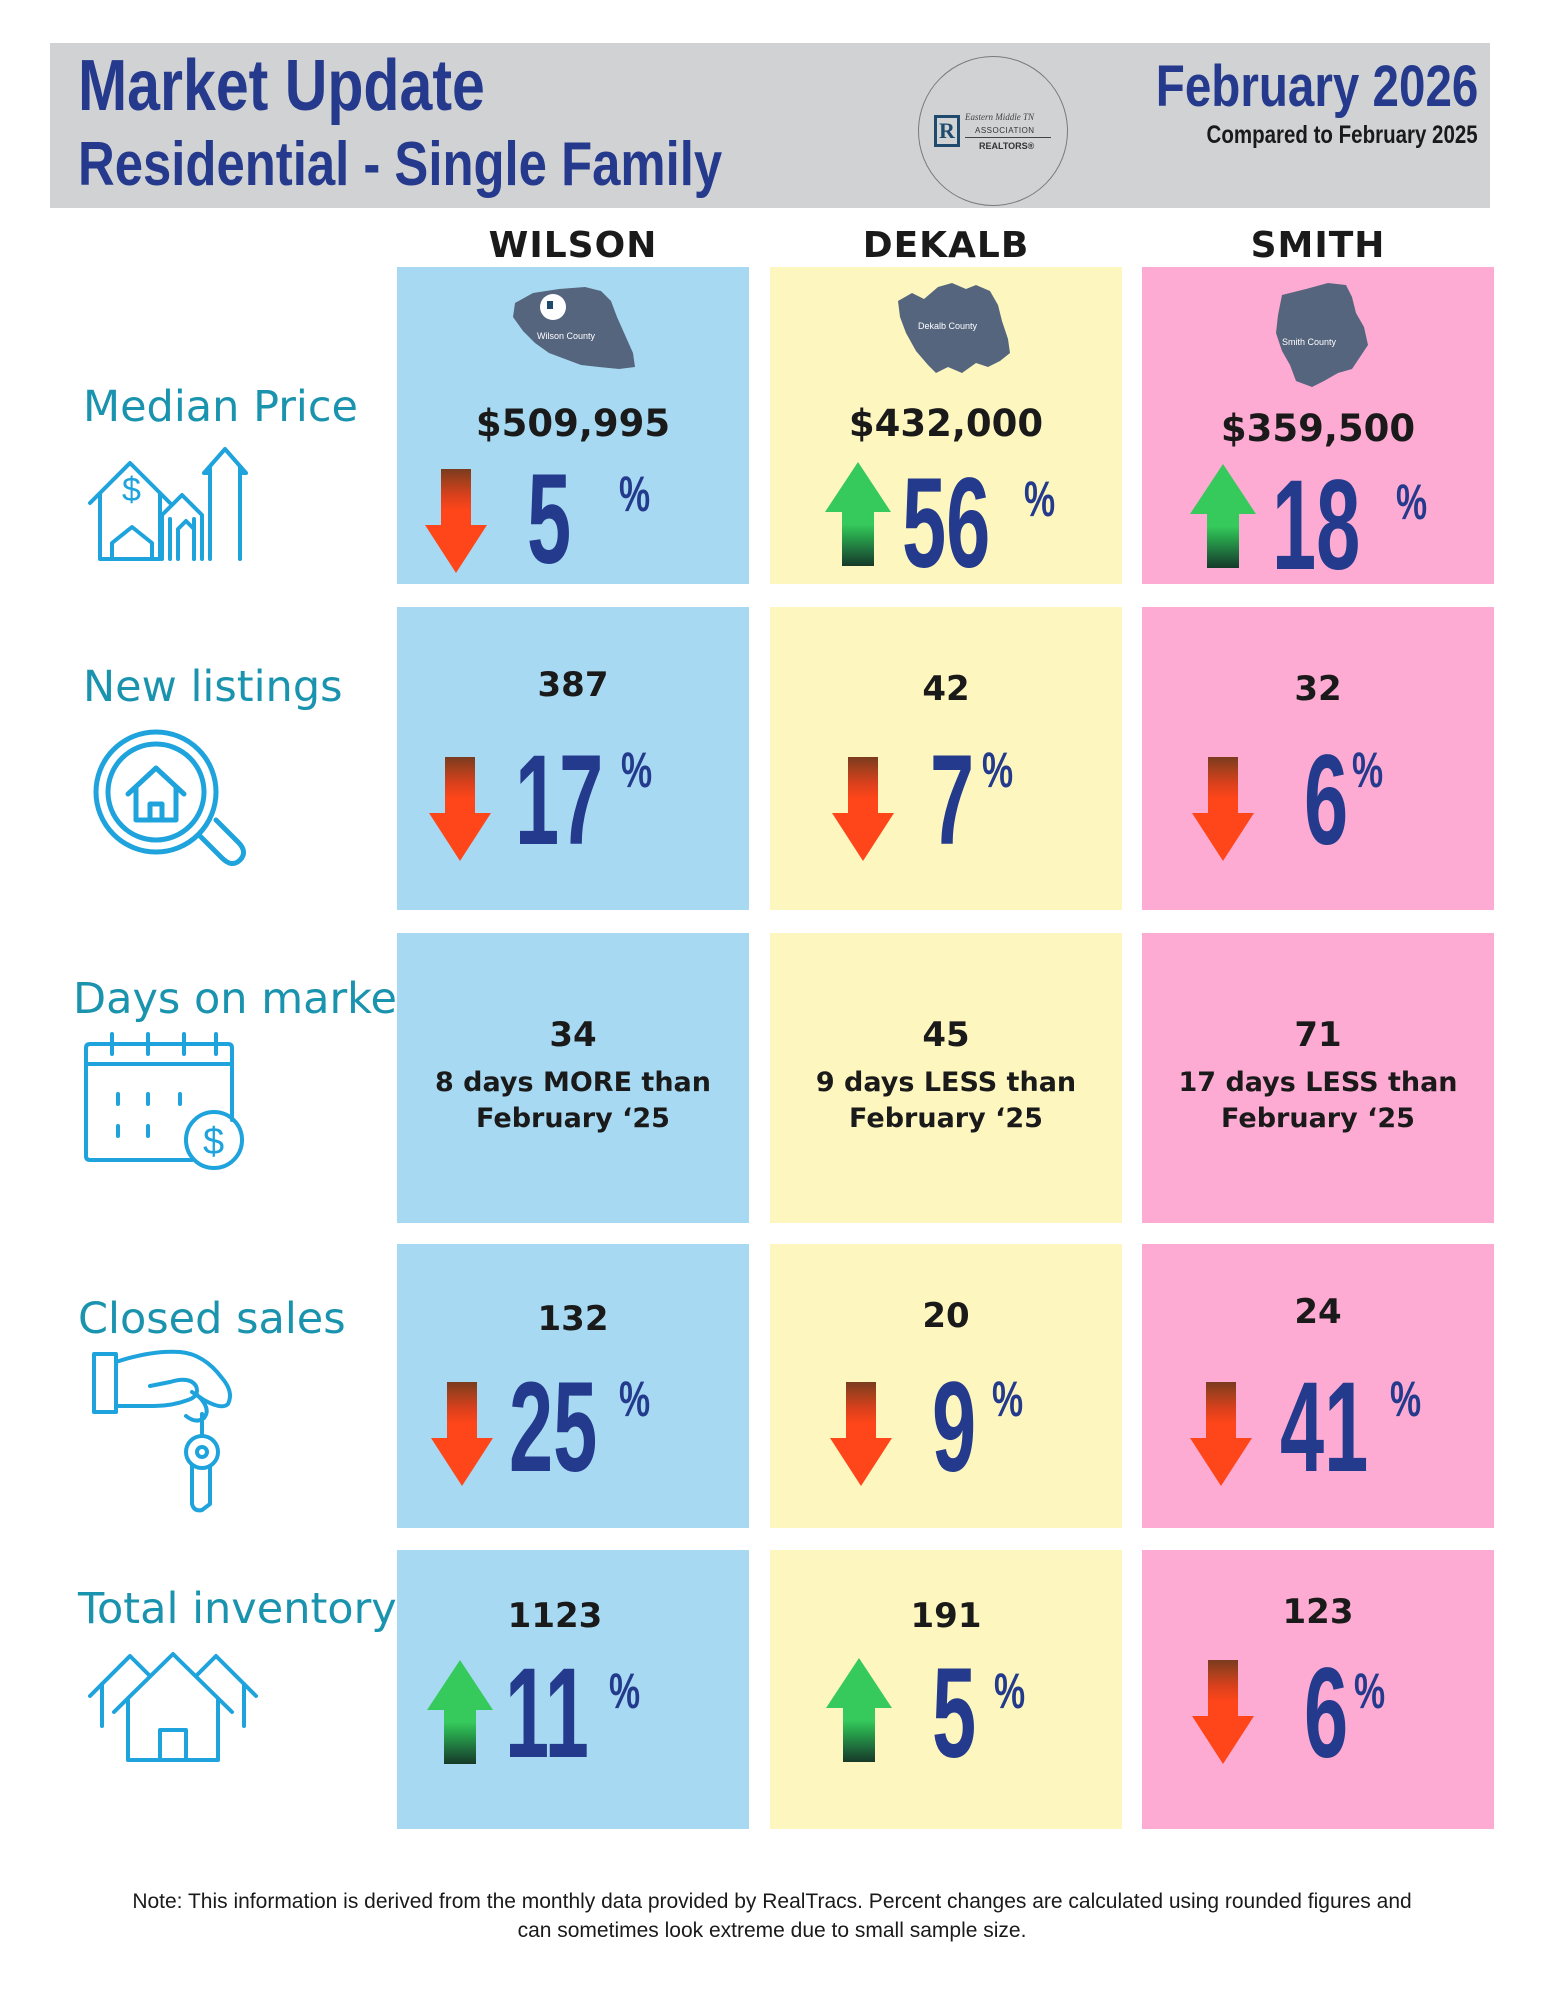  Describe the element at coordinates (1318, 689) in the screenshot. I see `new-listings-value: 32` at that location.